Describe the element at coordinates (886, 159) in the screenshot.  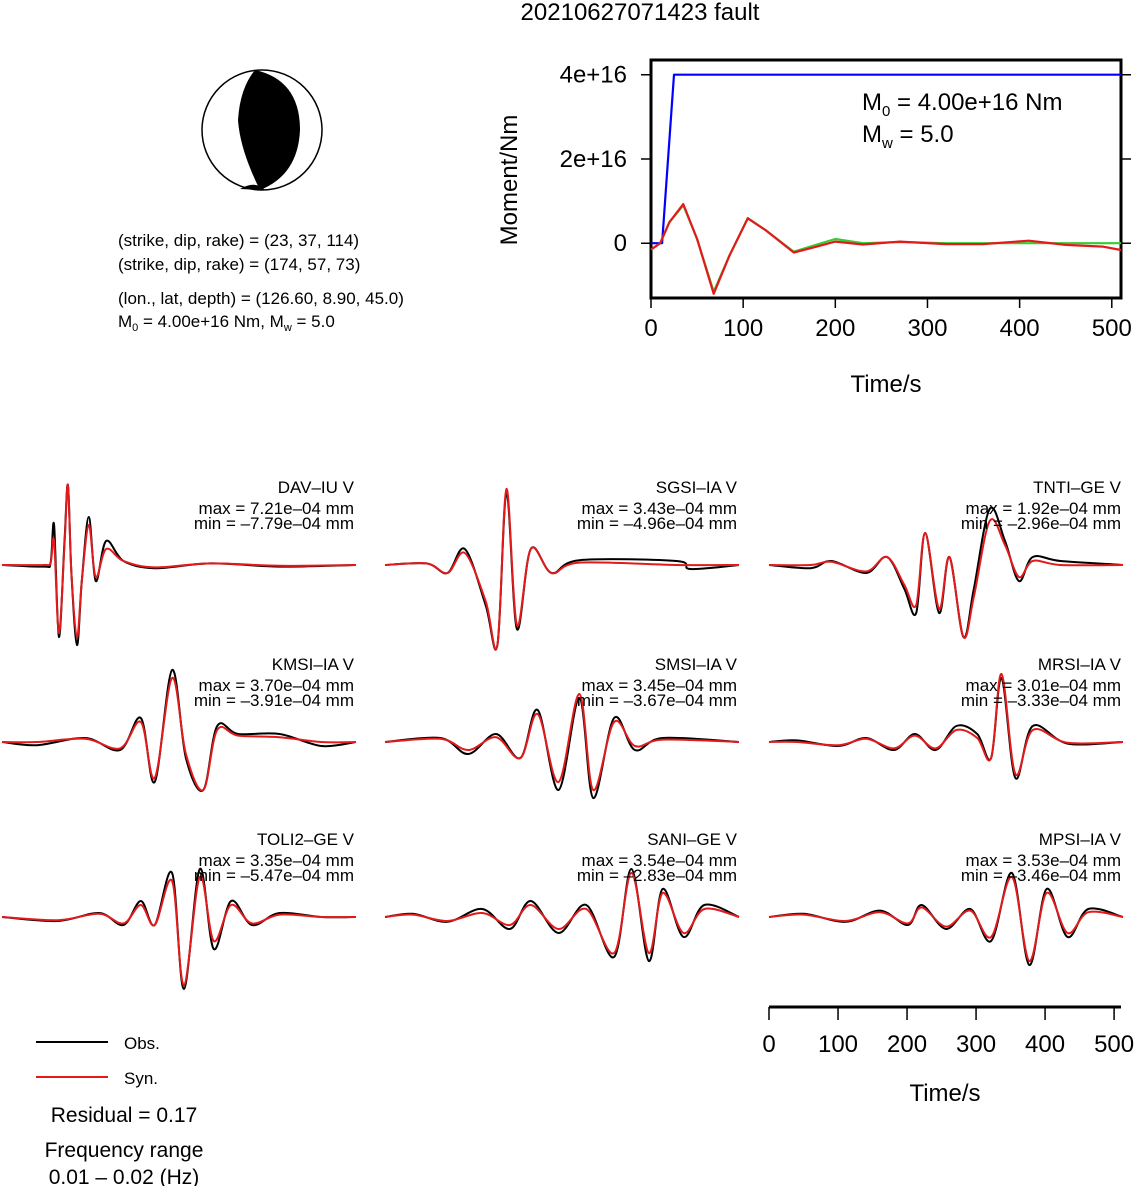
I see `cumulative-moment-line` at that location.